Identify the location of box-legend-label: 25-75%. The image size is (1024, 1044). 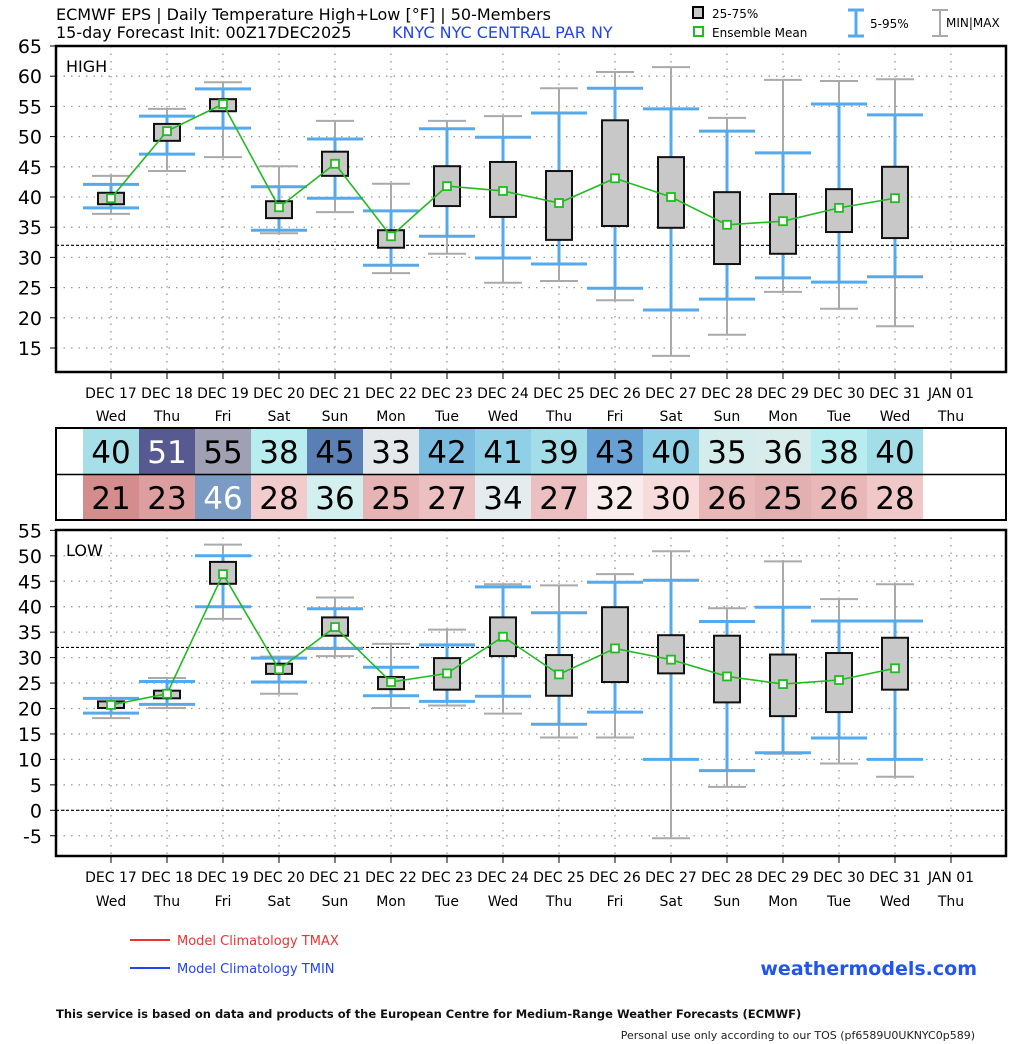
(735, 14).